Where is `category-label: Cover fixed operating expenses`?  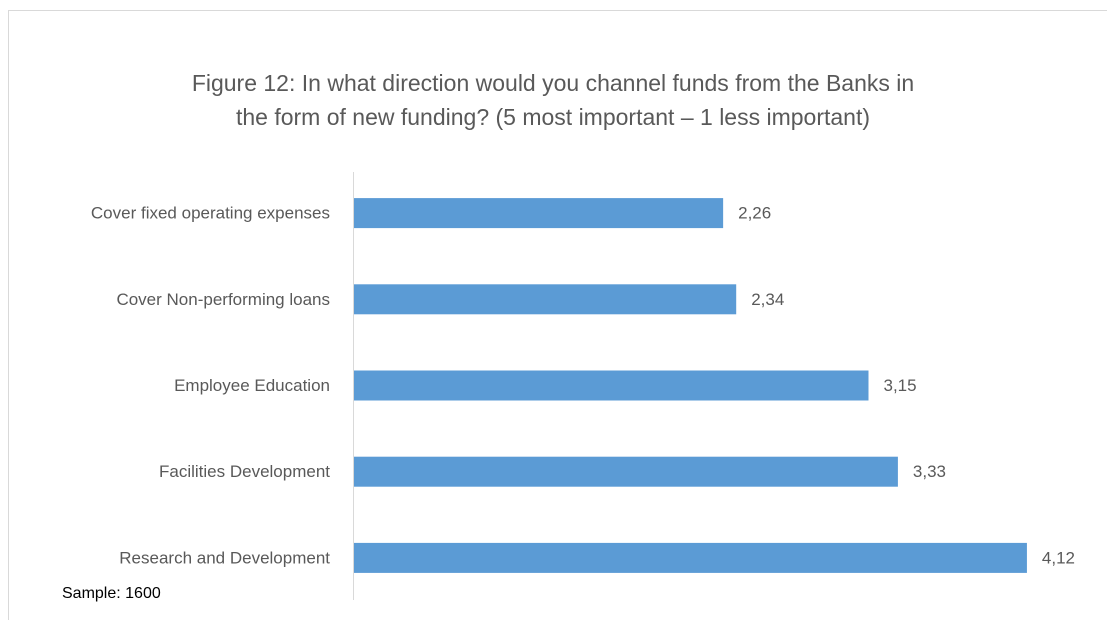
category-label: Cover fixed operating expenses is located at coordinates (210, 213).